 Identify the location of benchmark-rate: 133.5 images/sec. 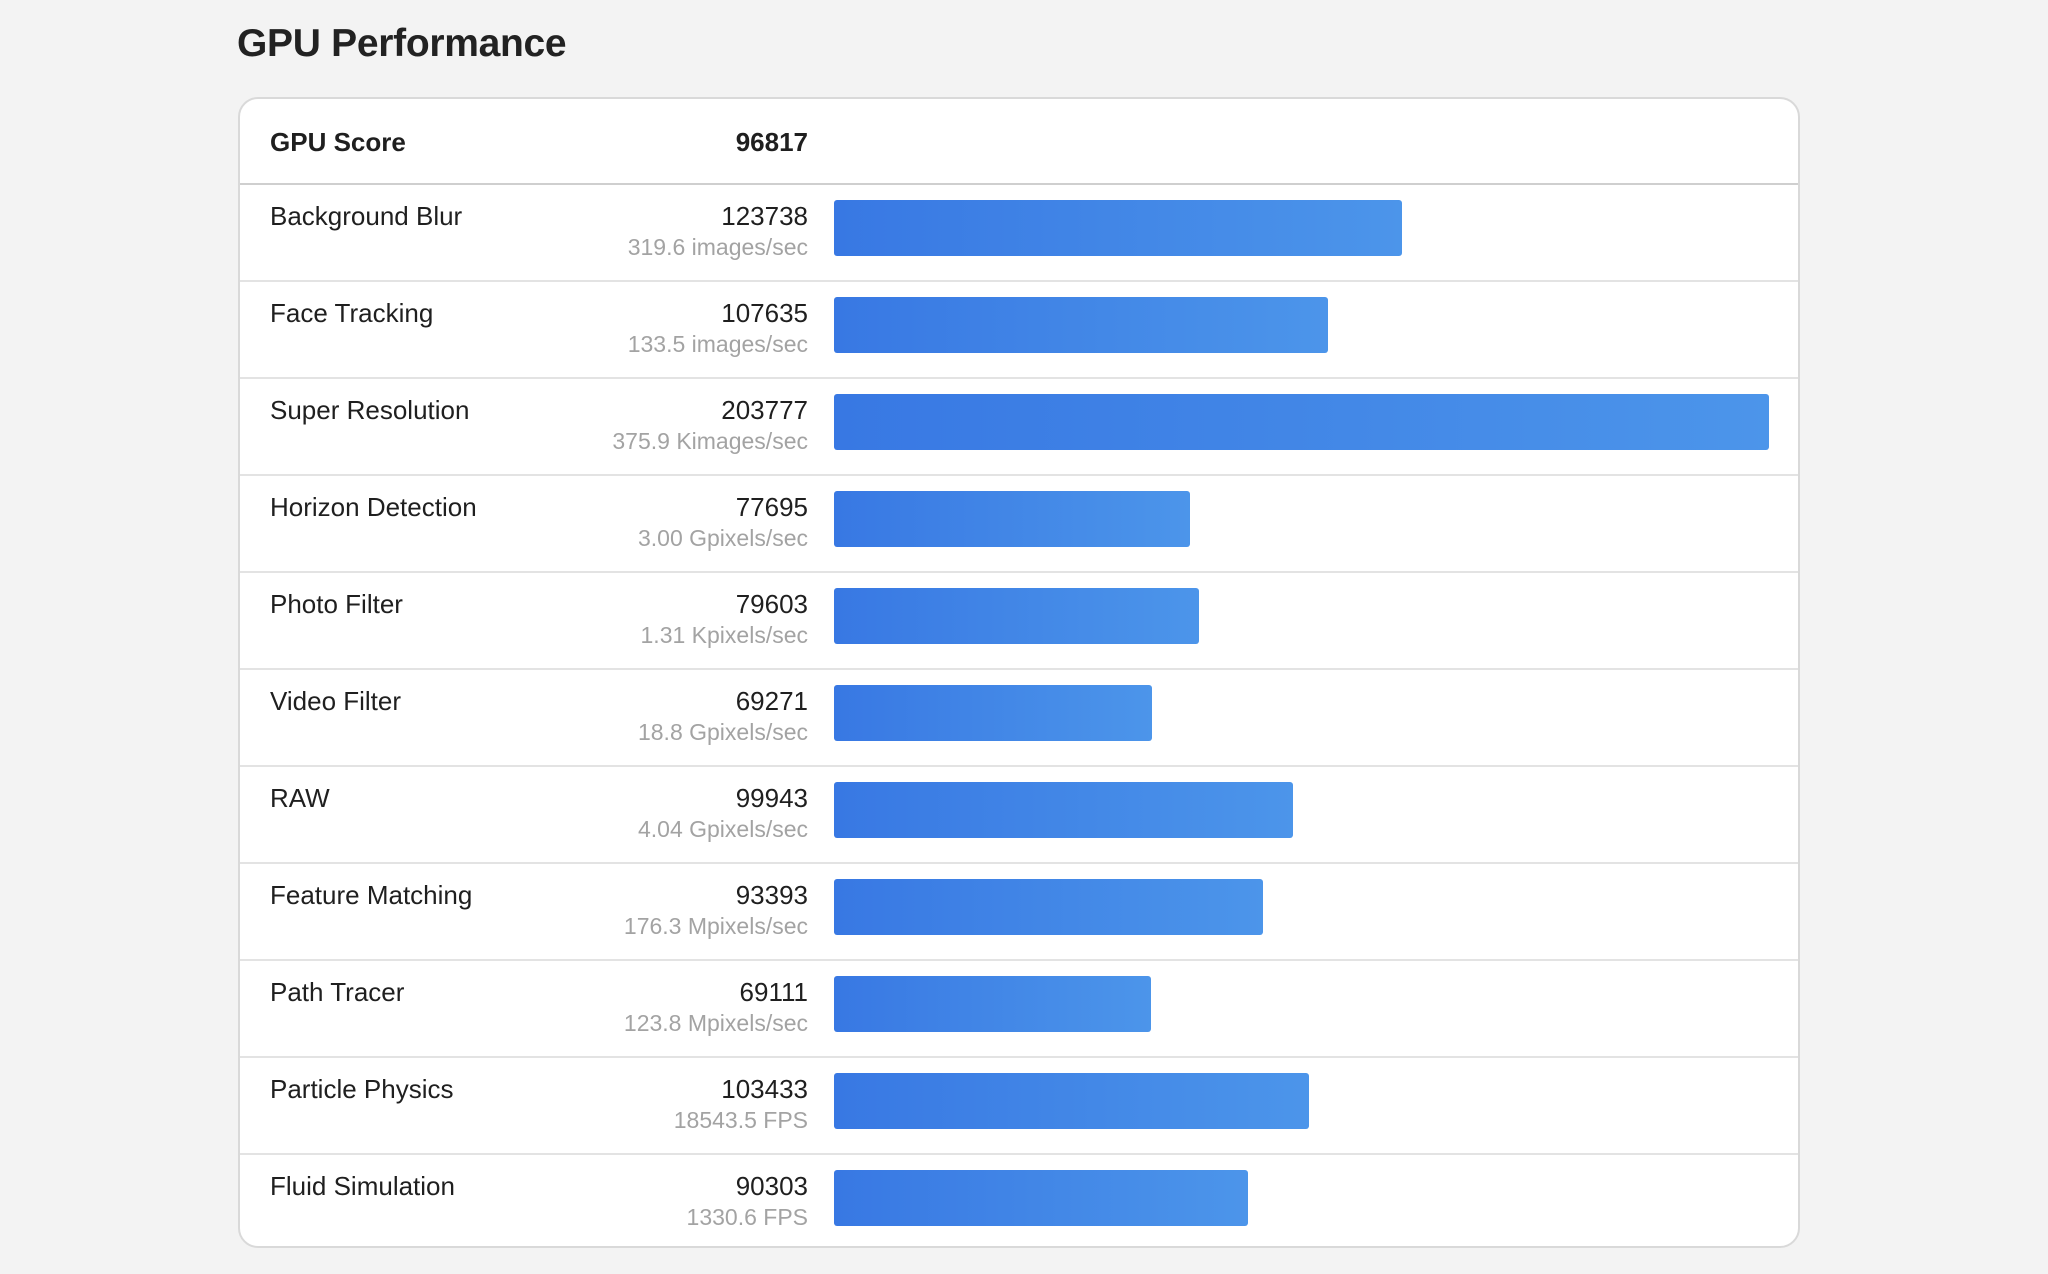
(717, 344).